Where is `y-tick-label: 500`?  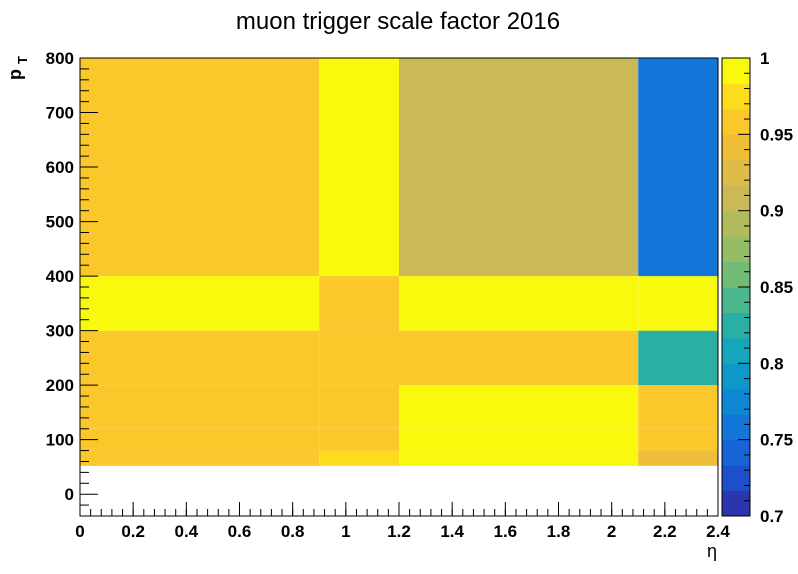
y-tick-label: 500 is located at coordinates (60, 222).